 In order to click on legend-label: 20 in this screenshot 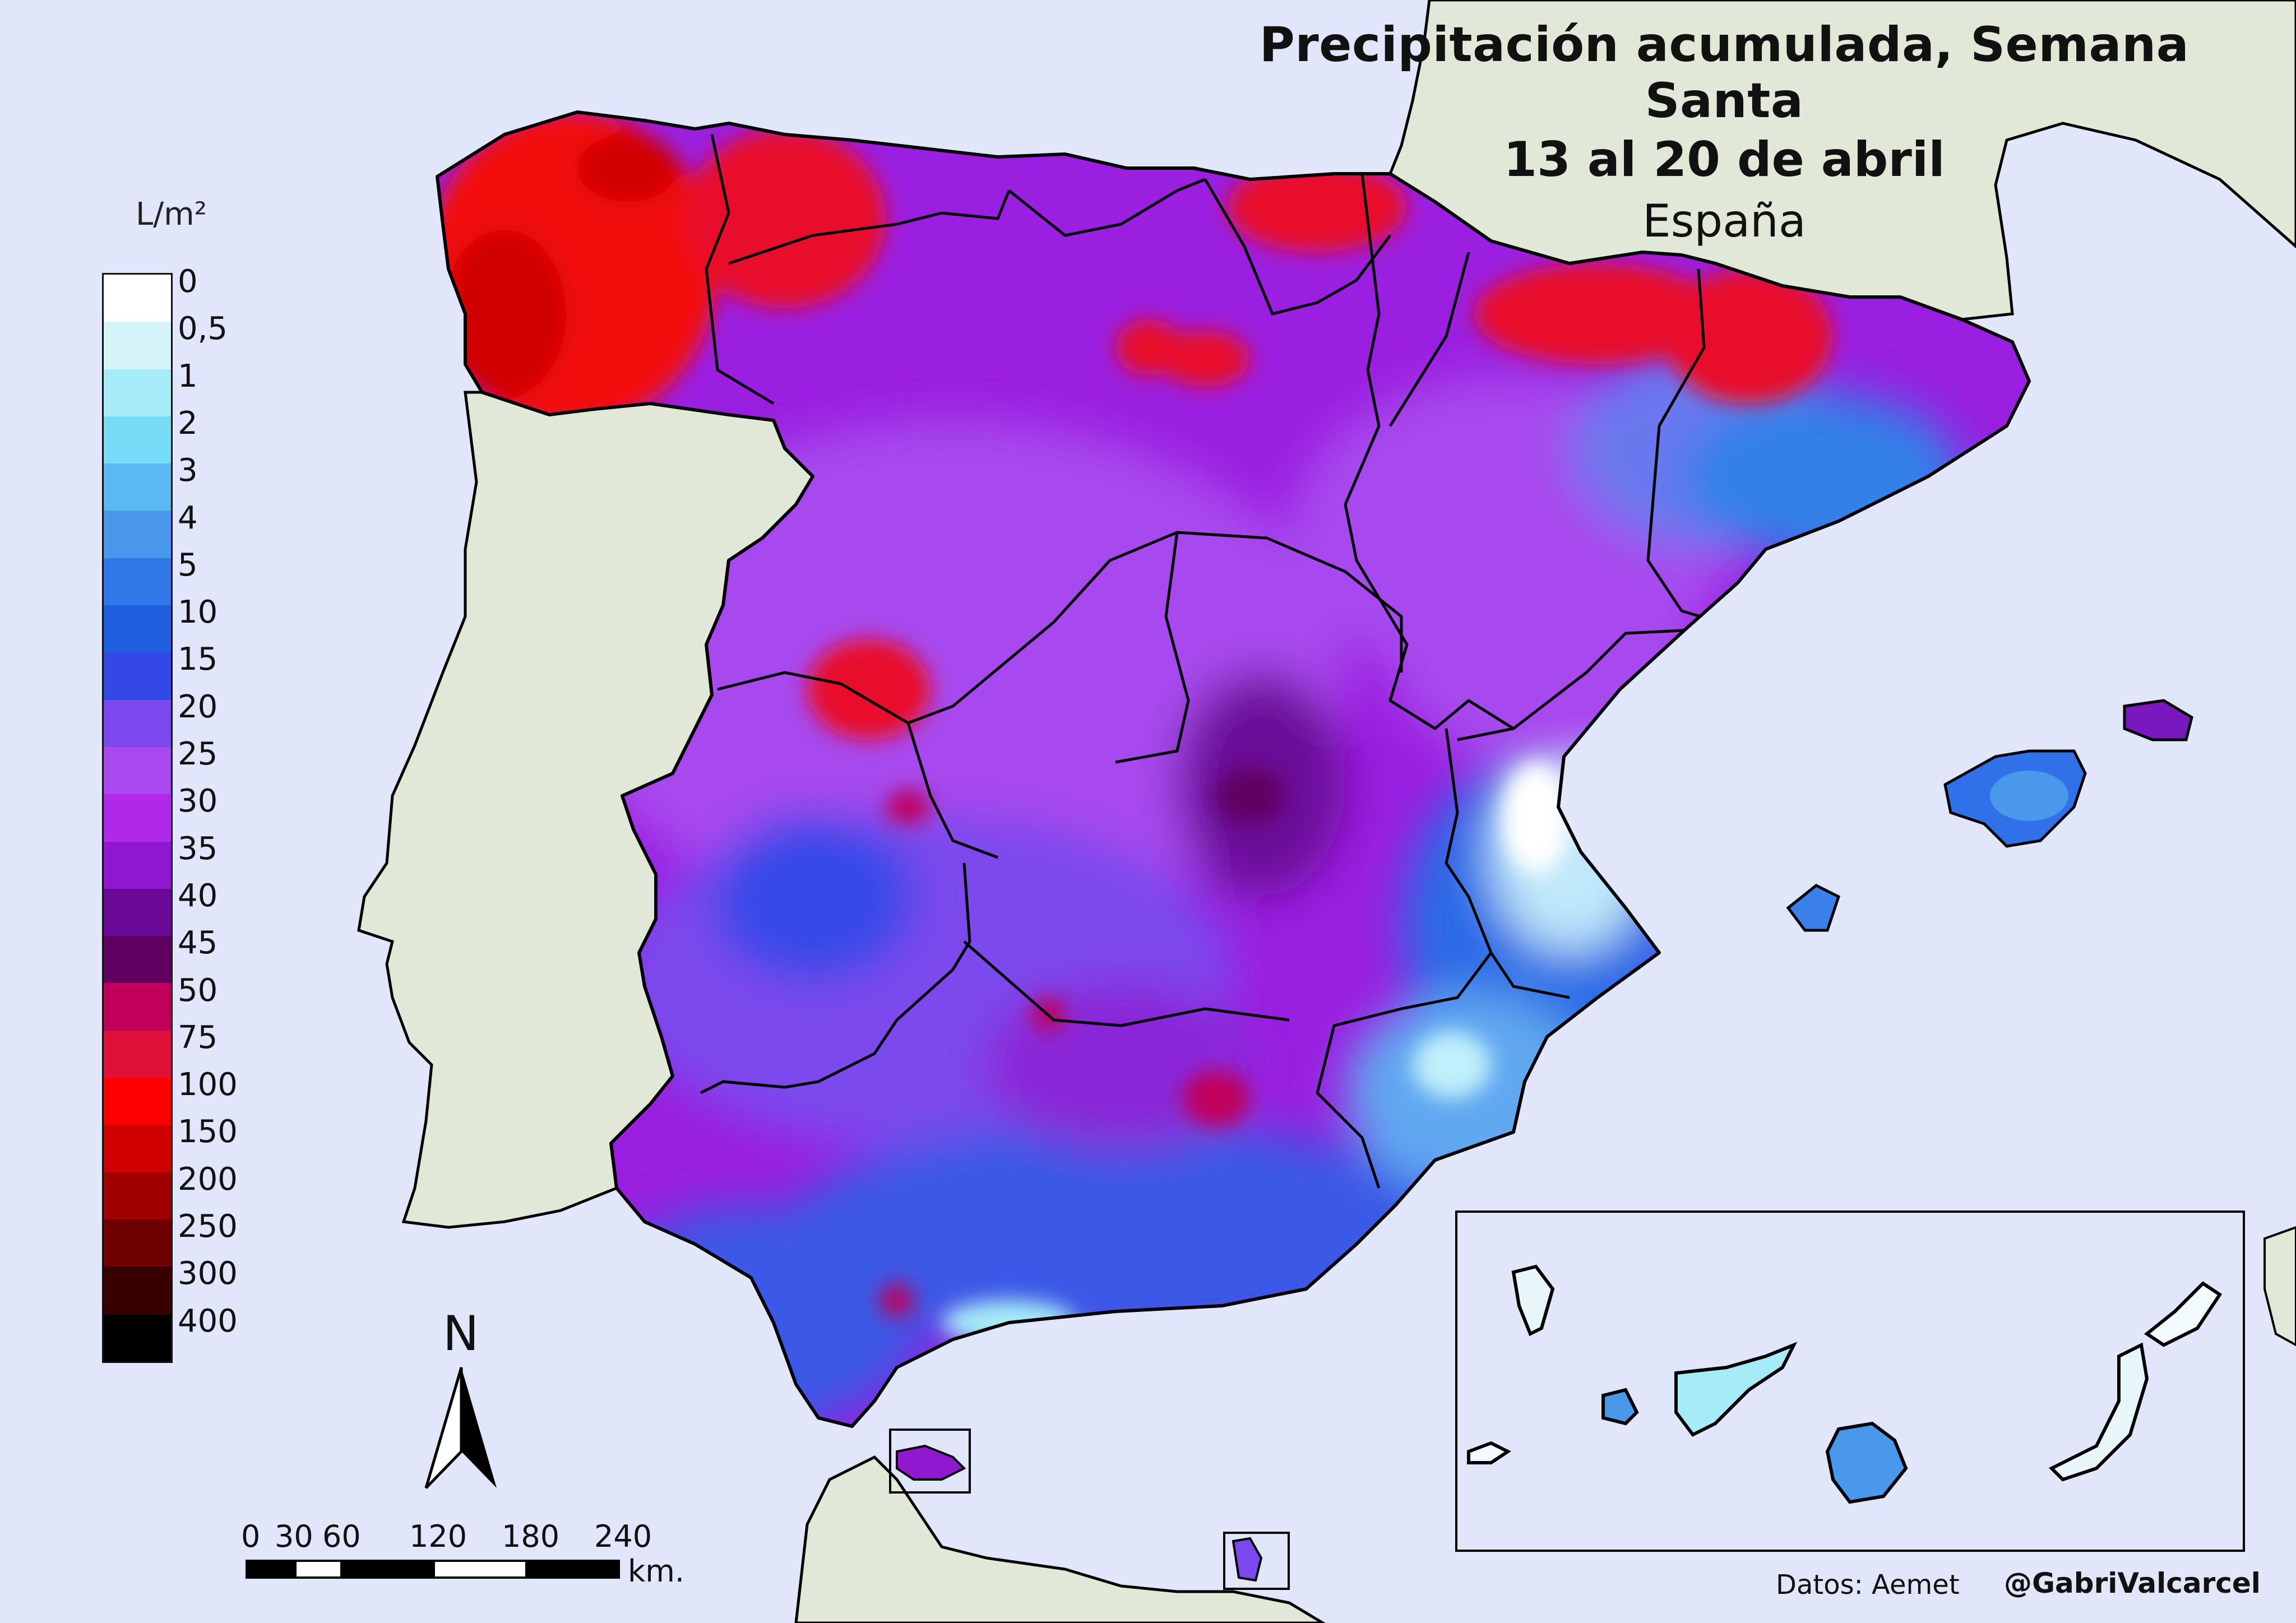, I will do `click(198, 706)`.